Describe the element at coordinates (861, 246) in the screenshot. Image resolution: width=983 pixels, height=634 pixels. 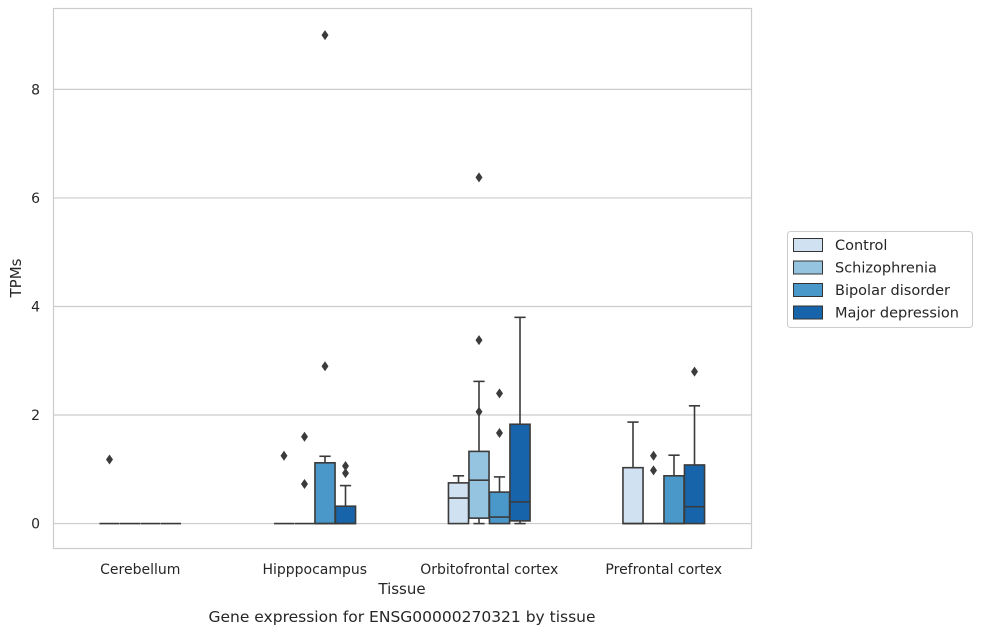
I see `legend-label: Control` at that location.